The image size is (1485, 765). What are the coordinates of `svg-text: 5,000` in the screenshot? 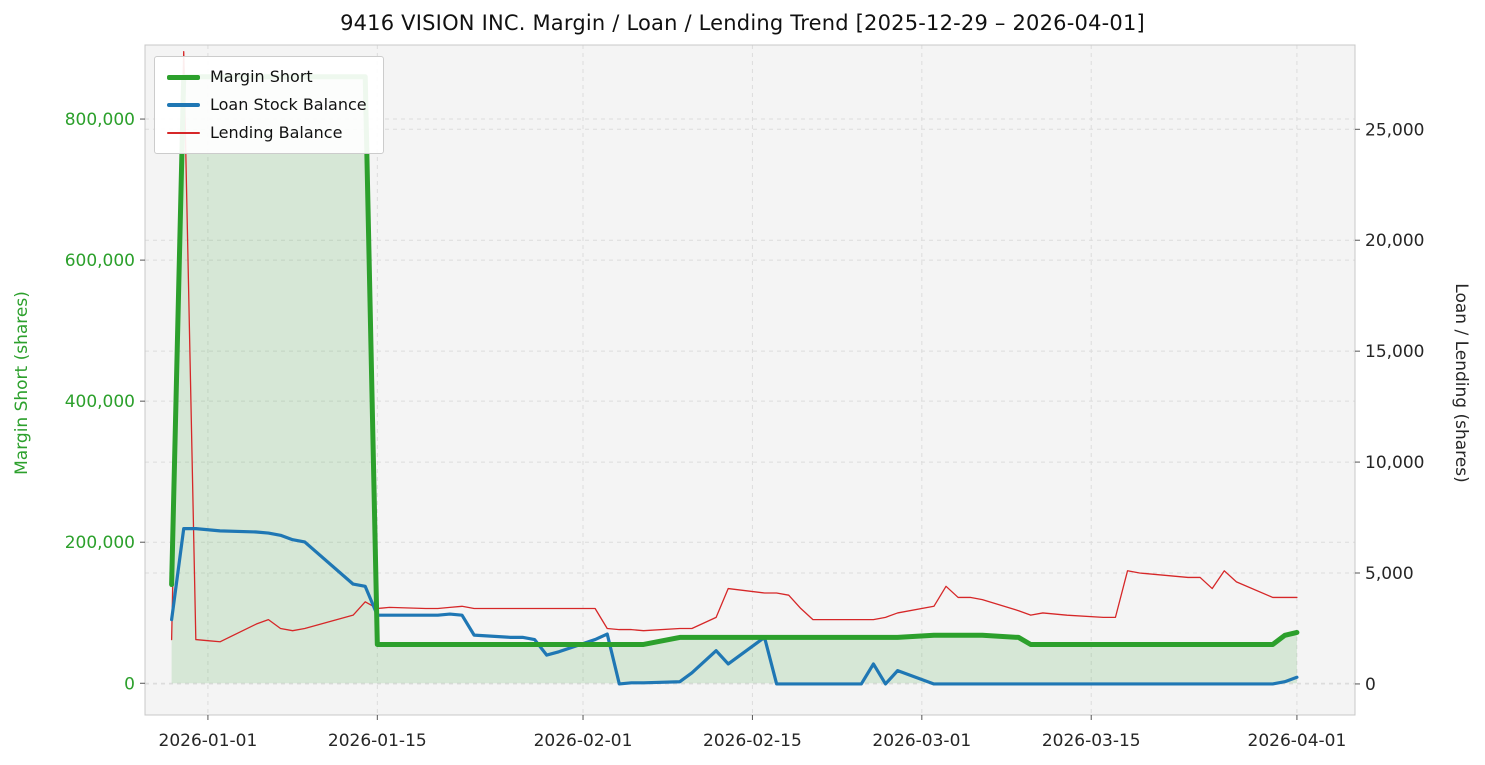 It's located at (1389, 574).